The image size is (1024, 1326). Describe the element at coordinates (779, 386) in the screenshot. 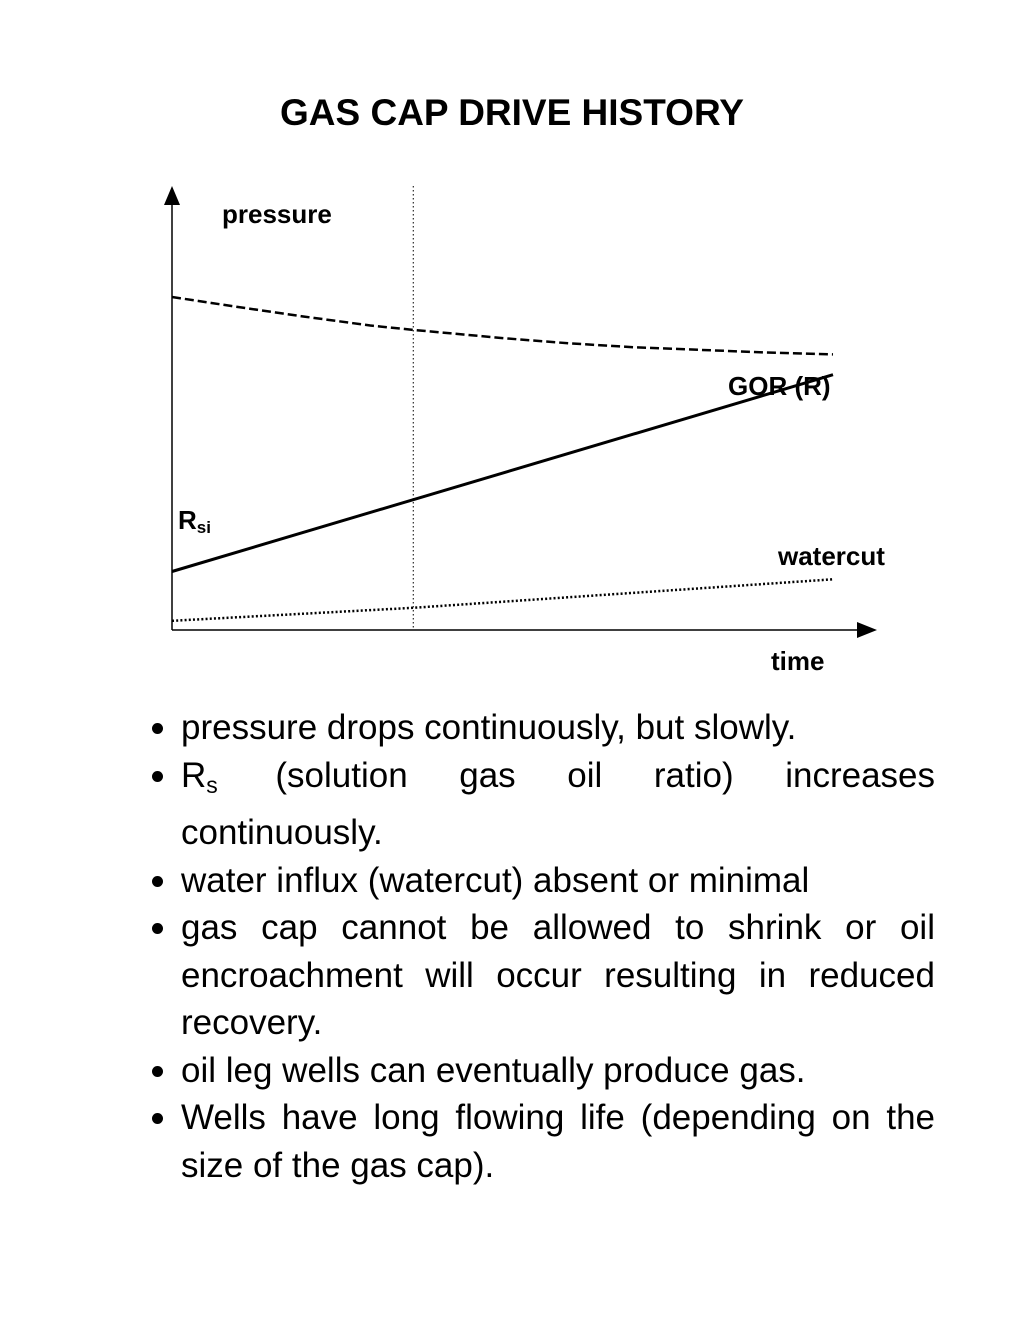

I see `series-label-gor: GOR (R)` at that location.